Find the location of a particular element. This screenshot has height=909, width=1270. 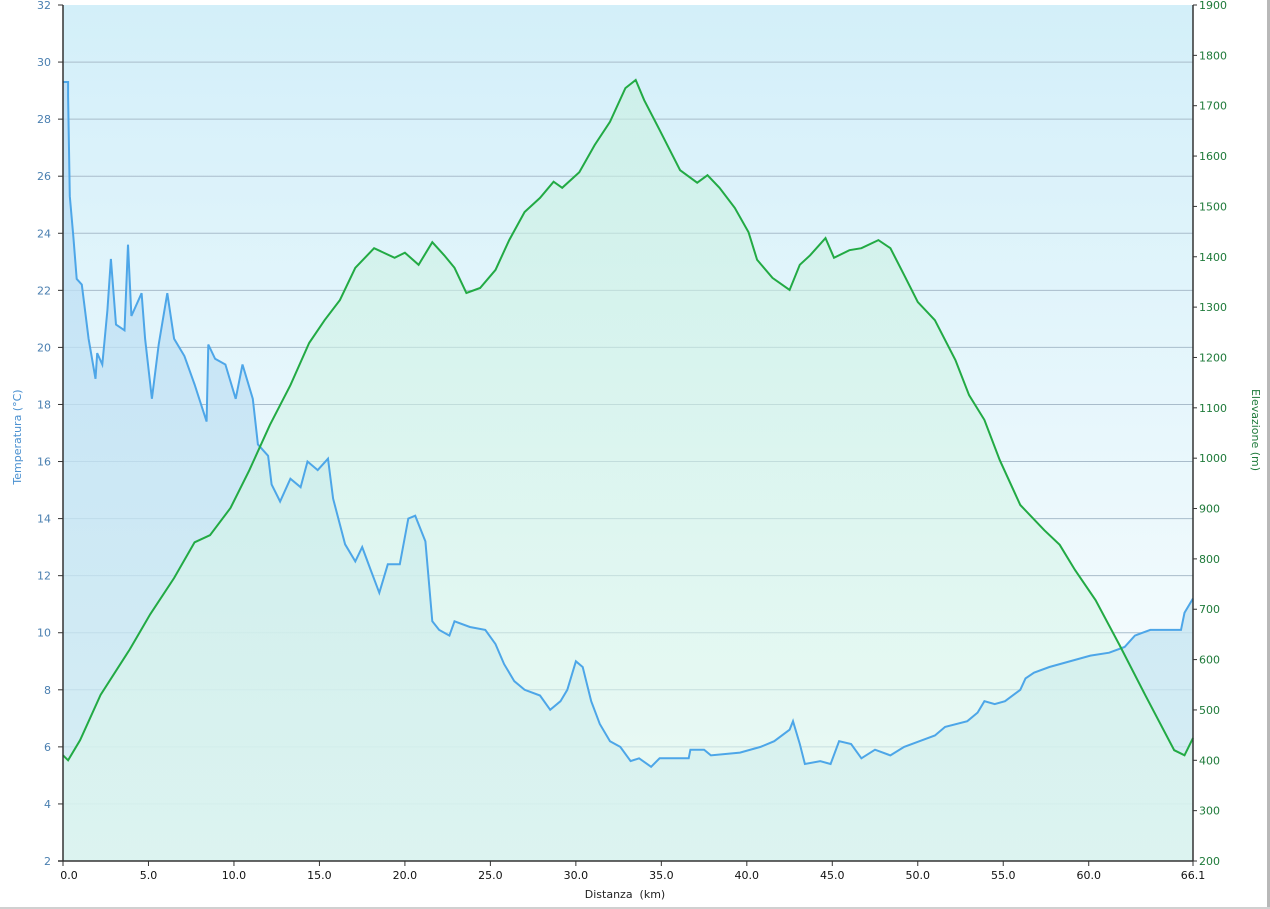

x-tick-label: 66.1 is located at coordinates (1193, 875).